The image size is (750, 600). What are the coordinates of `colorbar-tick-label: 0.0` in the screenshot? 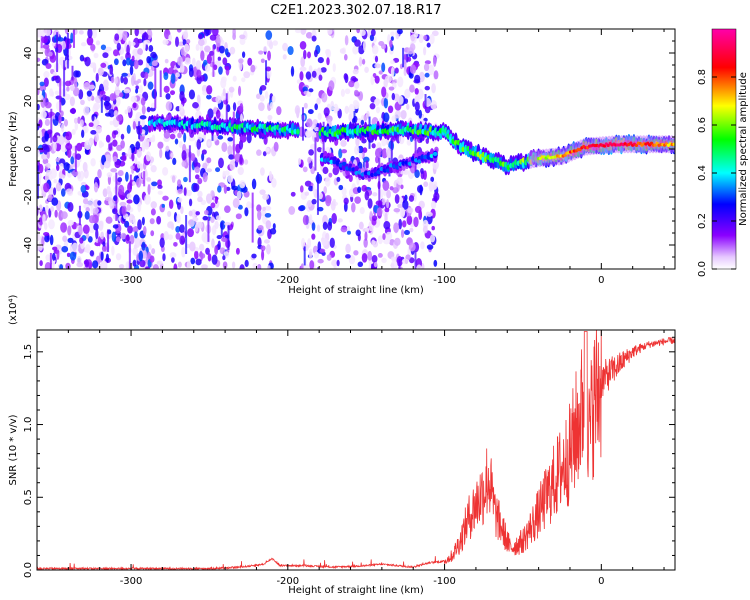 It's located at (702, 269).